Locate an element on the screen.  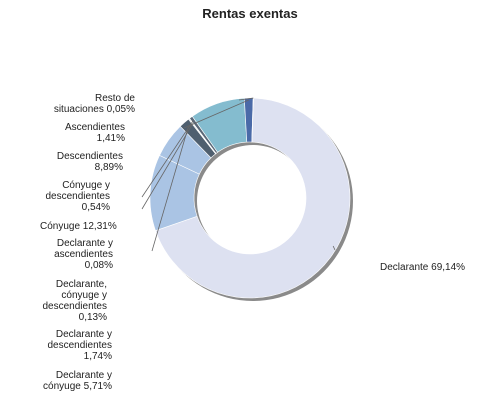
slice-label-conyuge: Cónyuge 12,31% is located at coordinates (78, 226).